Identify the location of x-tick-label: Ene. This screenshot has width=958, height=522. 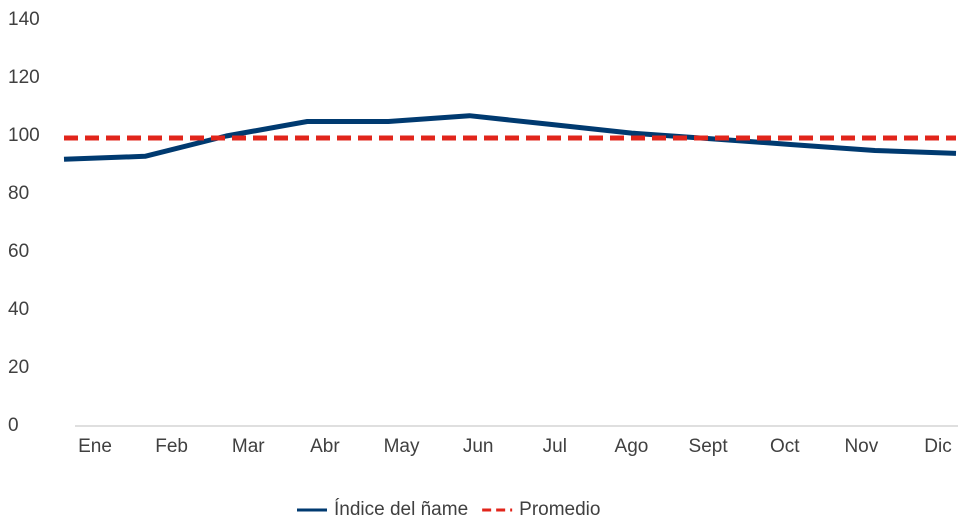
(95, 446).